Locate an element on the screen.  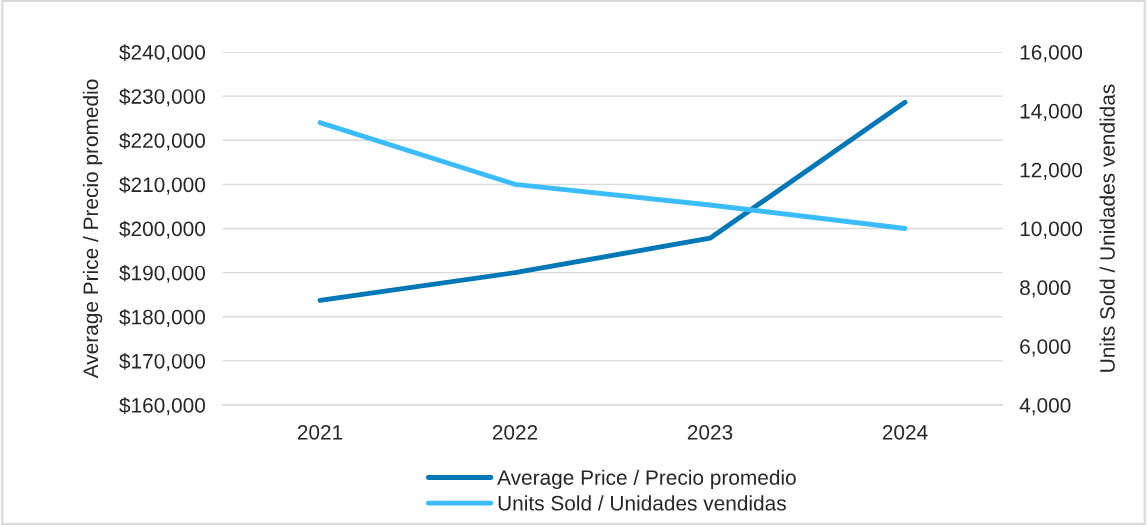
y2-tick-label: 12,000 is located at coordinates (1051, 171).